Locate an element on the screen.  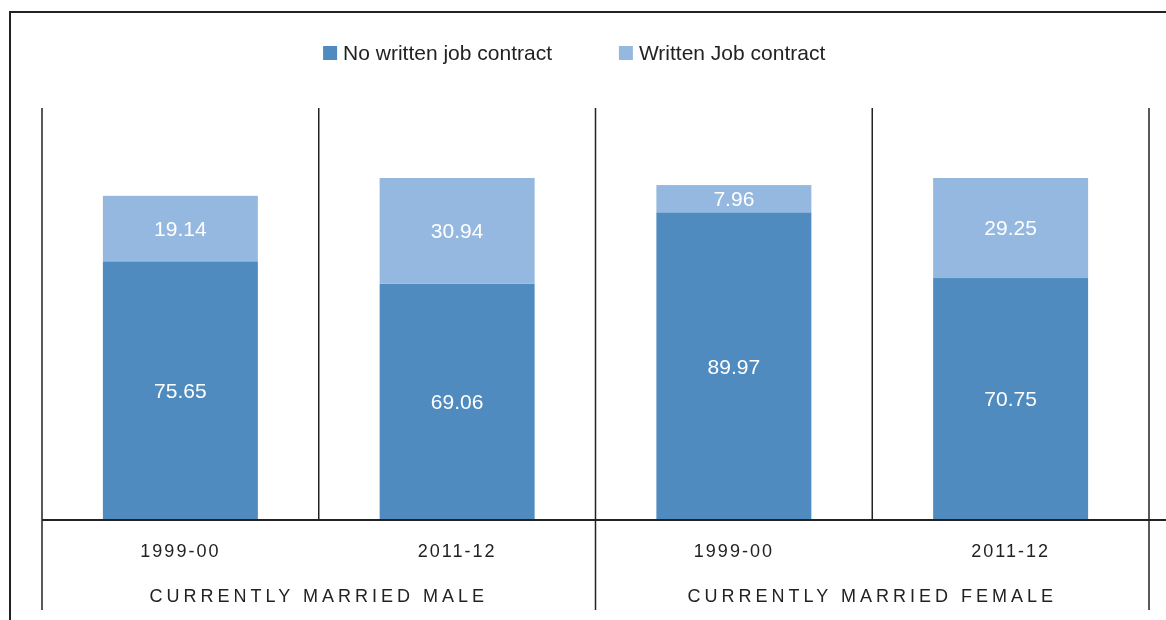
data-label: 29.25 is located at coordinates (1010, 228).